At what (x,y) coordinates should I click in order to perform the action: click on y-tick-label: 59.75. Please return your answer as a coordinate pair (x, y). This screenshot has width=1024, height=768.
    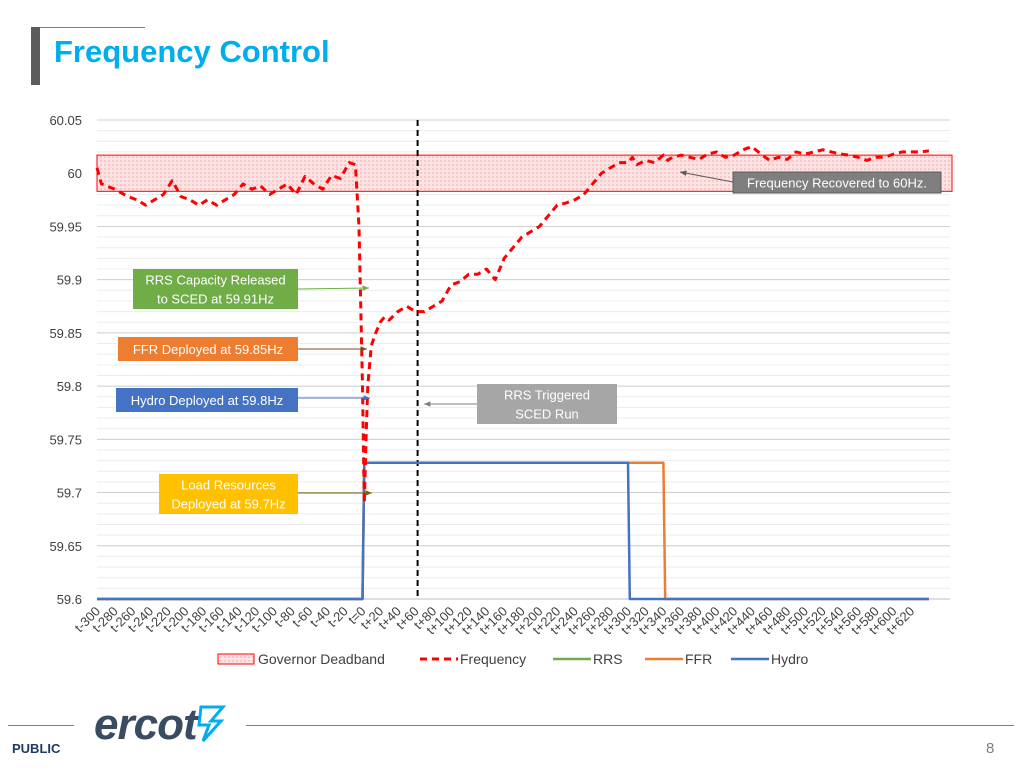
    Looking at the image, I should click on (65, 439).